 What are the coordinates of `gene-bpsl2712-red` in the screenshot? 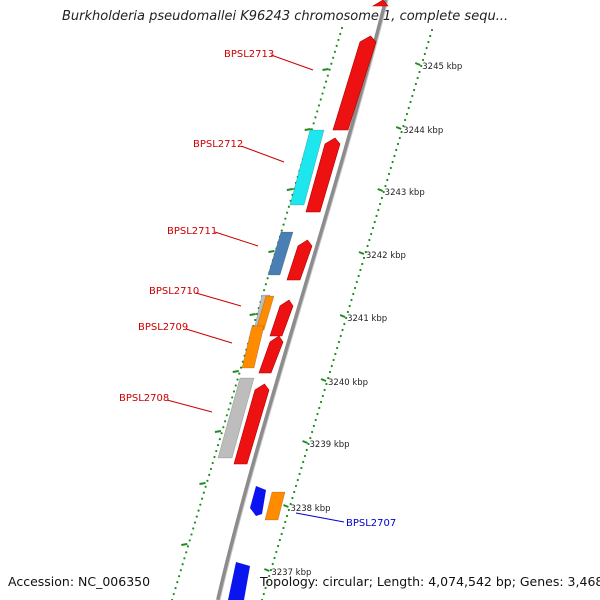 It's located at (323, 175).